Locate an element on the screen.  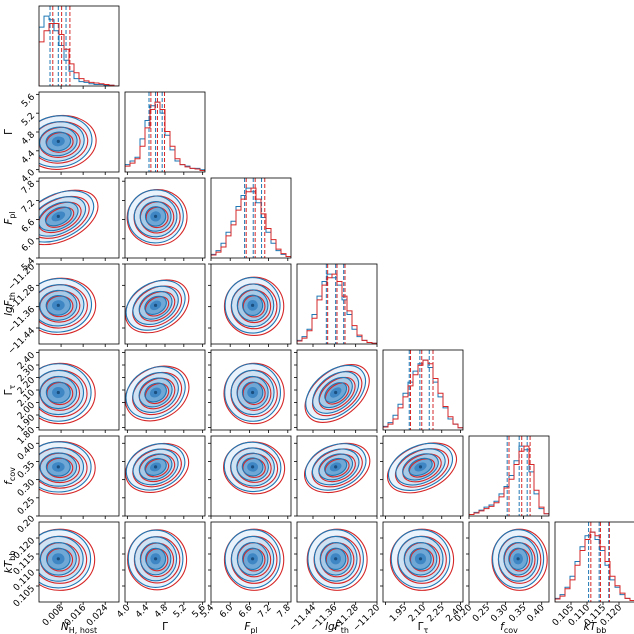
hist-red-nh is located at coordinates (79, 54).